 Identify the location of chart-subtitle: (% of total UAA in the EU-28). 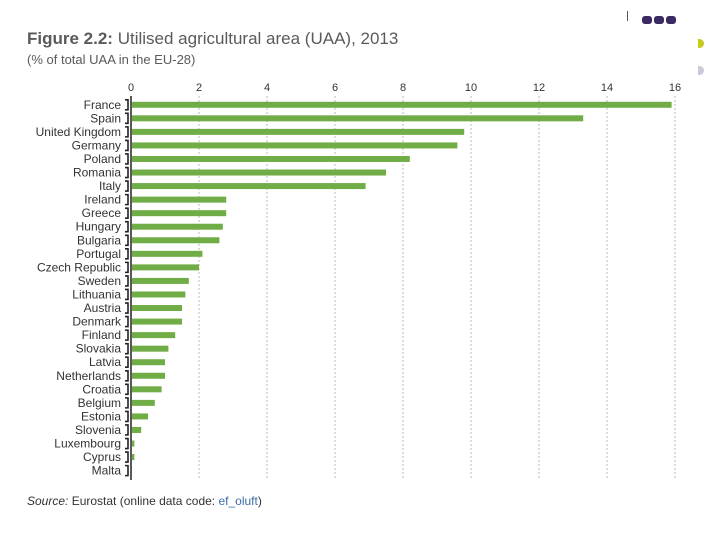
(111, 59).